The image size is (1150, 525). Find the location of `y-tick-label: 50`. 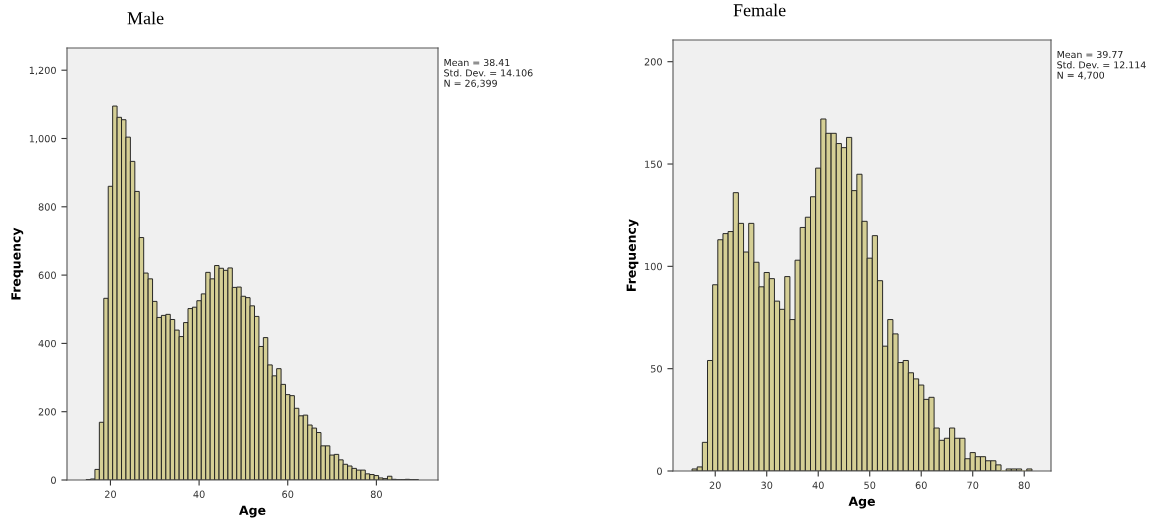

y-tick-label: 50 is located at coordinates (656, 369).